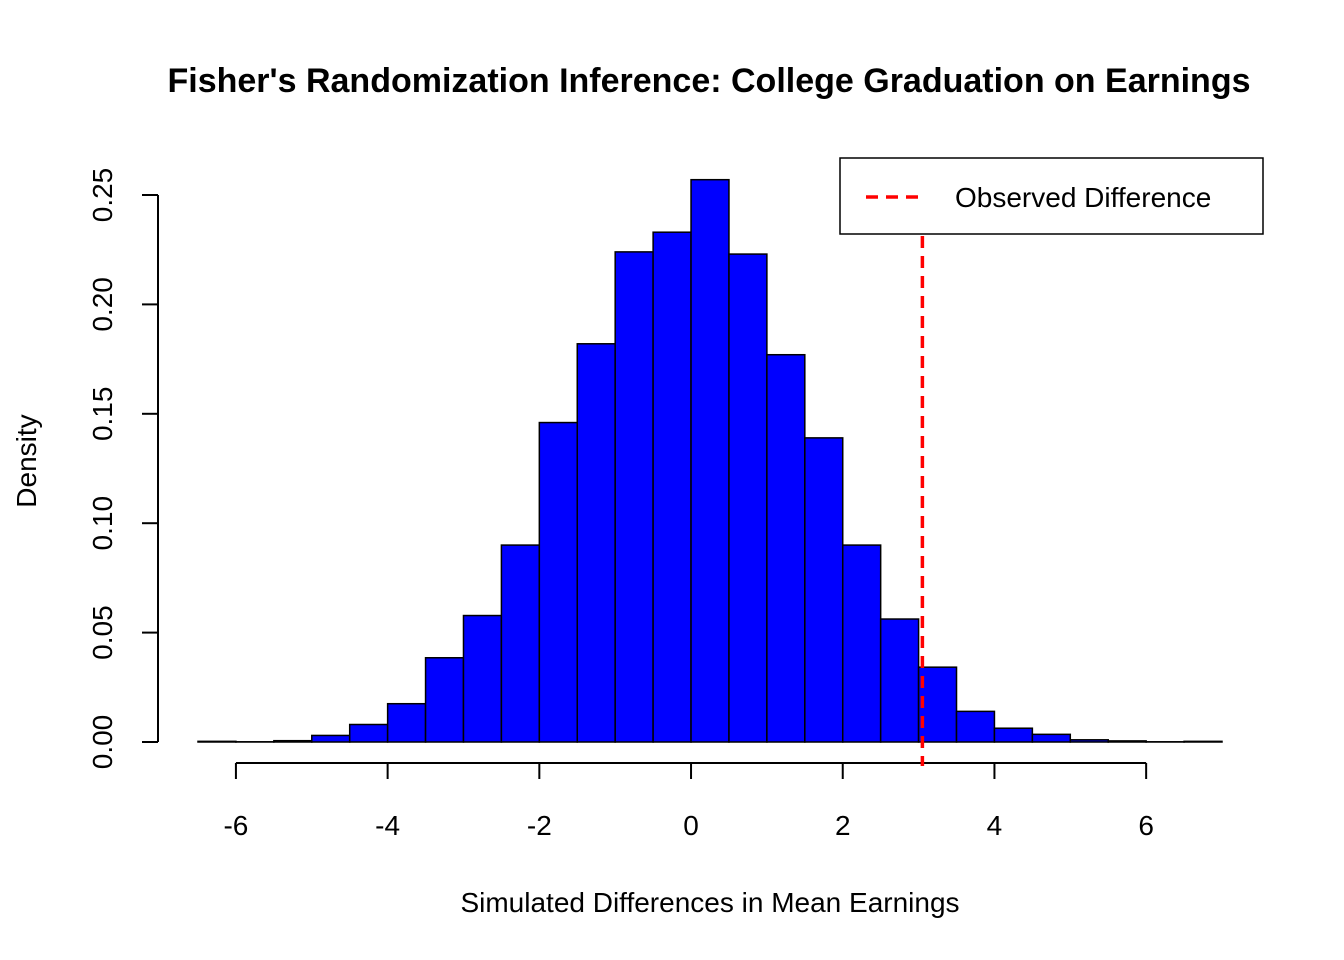  What do you see at coordinates (102, 742) in the screenshot?
I see `y-tick-label: 0.00` at bounding box center [102, 742].